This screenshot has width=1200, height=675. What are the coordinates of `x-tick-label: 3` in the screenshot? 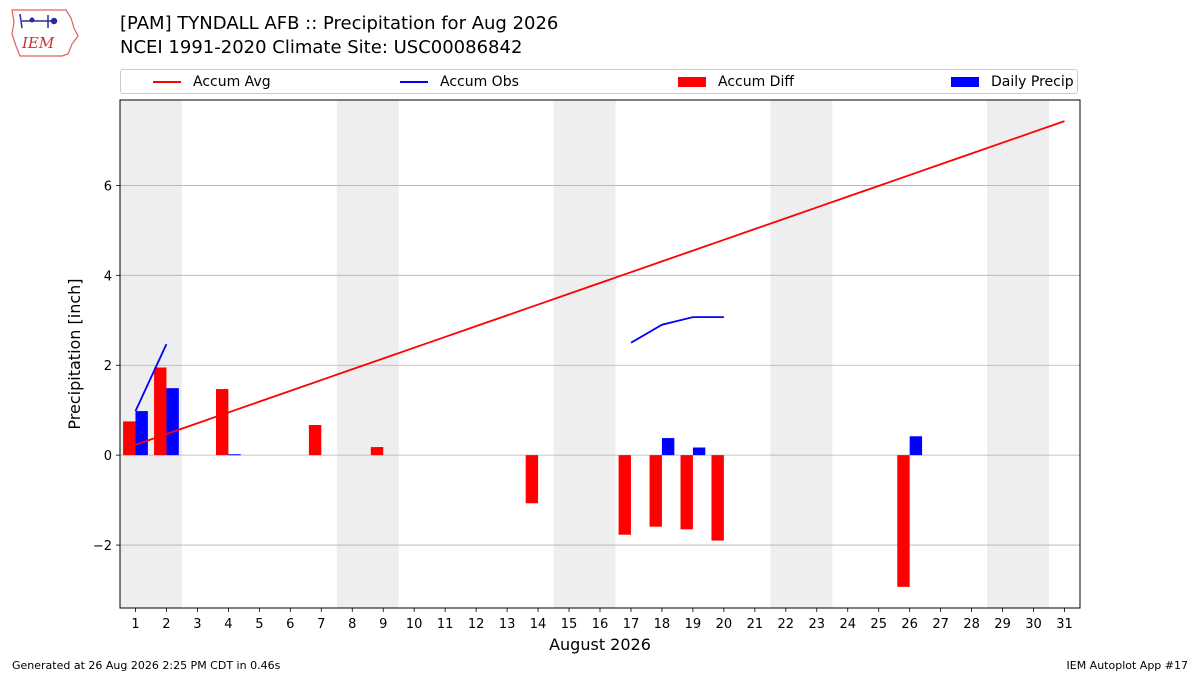 It's located at (197, 624).